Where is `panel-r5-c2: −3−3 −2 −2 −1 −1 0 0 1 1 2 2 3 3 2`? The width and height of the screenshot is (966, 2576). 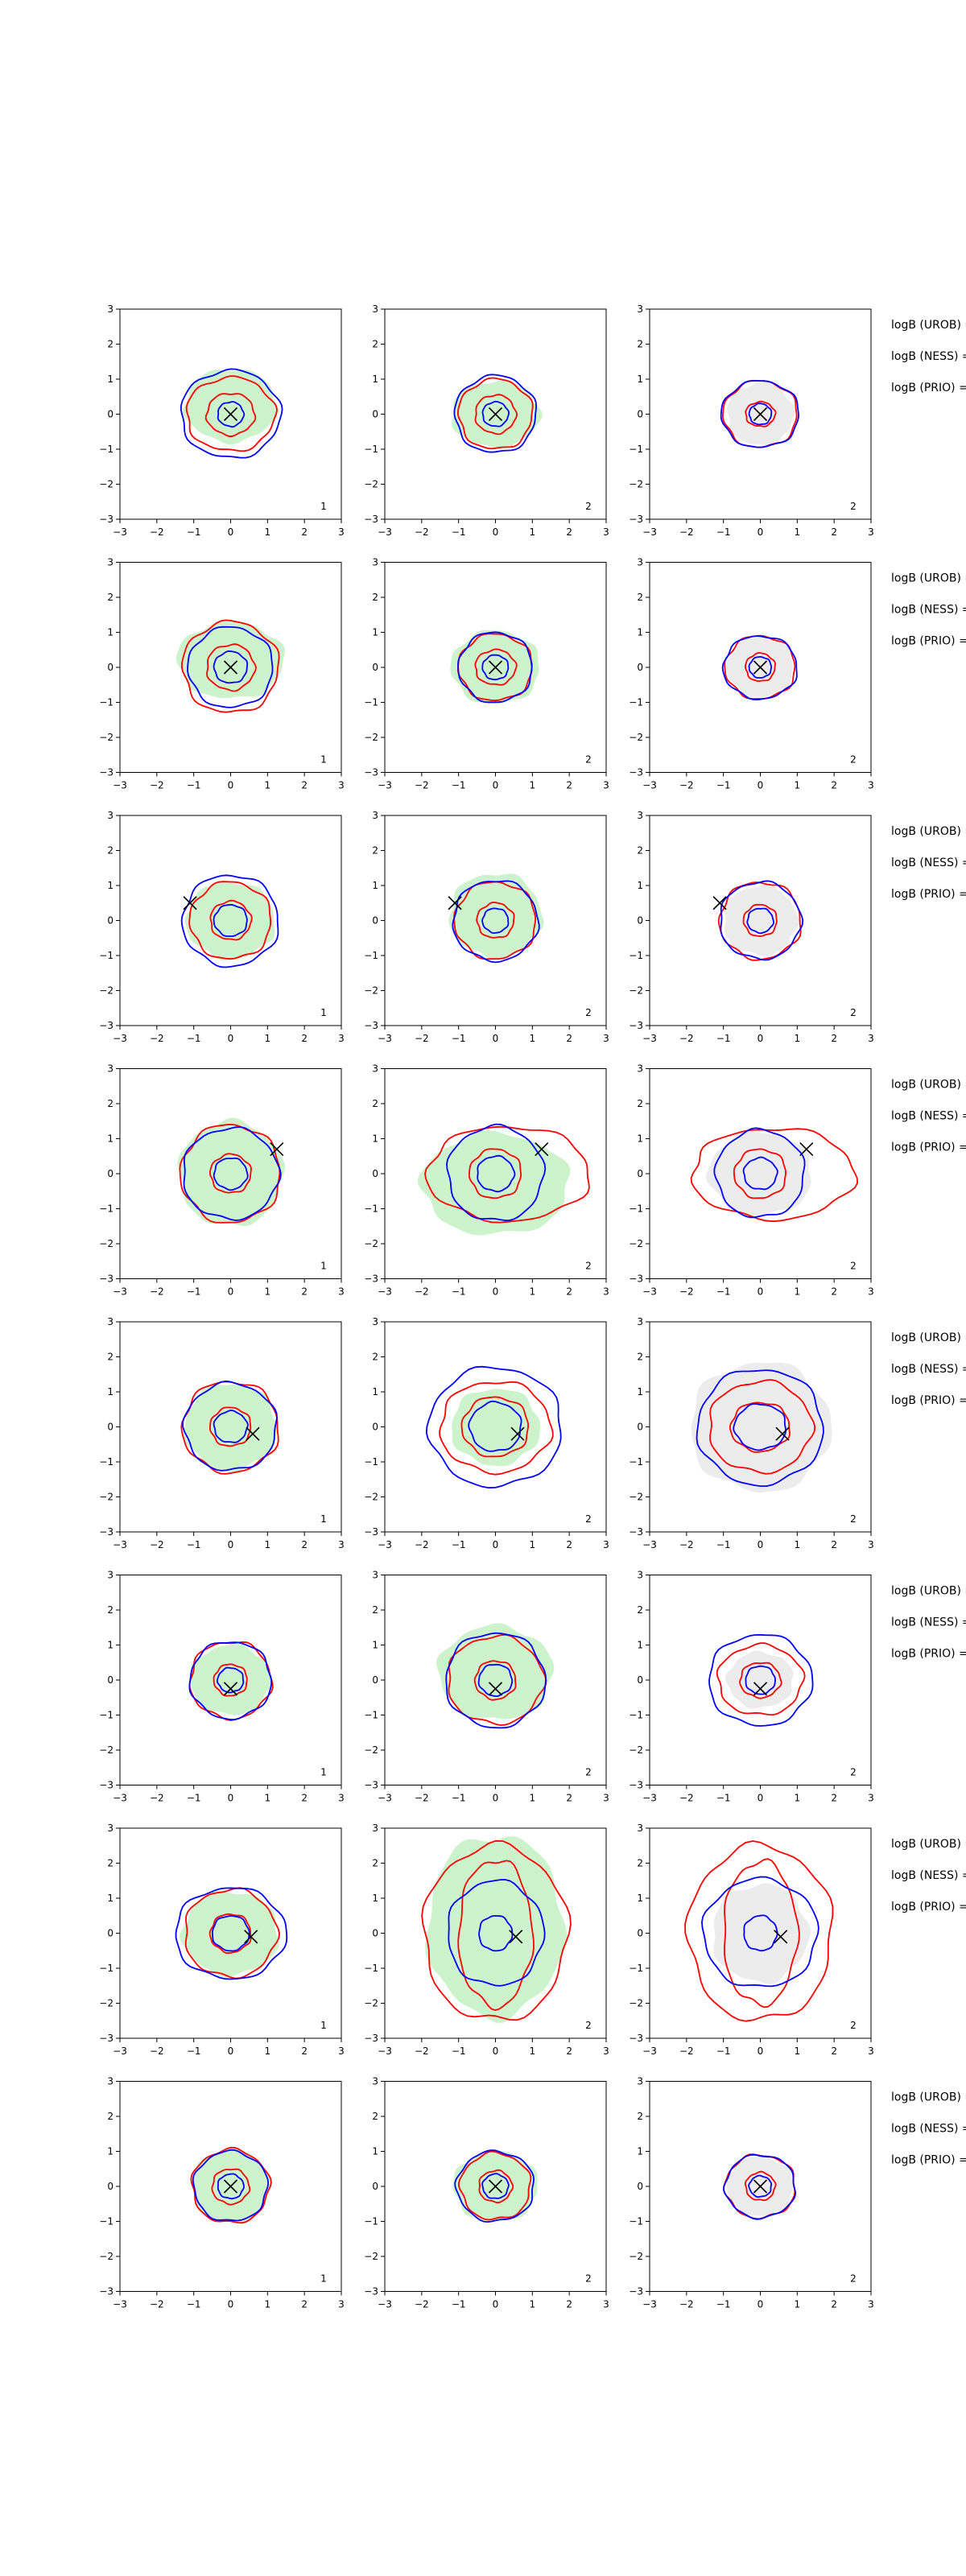
panel-r5-c2: −3−3 −2 −2 −1 −1 0 0 1 1 2 2 3 3 2 is located at coordinates (486, 1433).